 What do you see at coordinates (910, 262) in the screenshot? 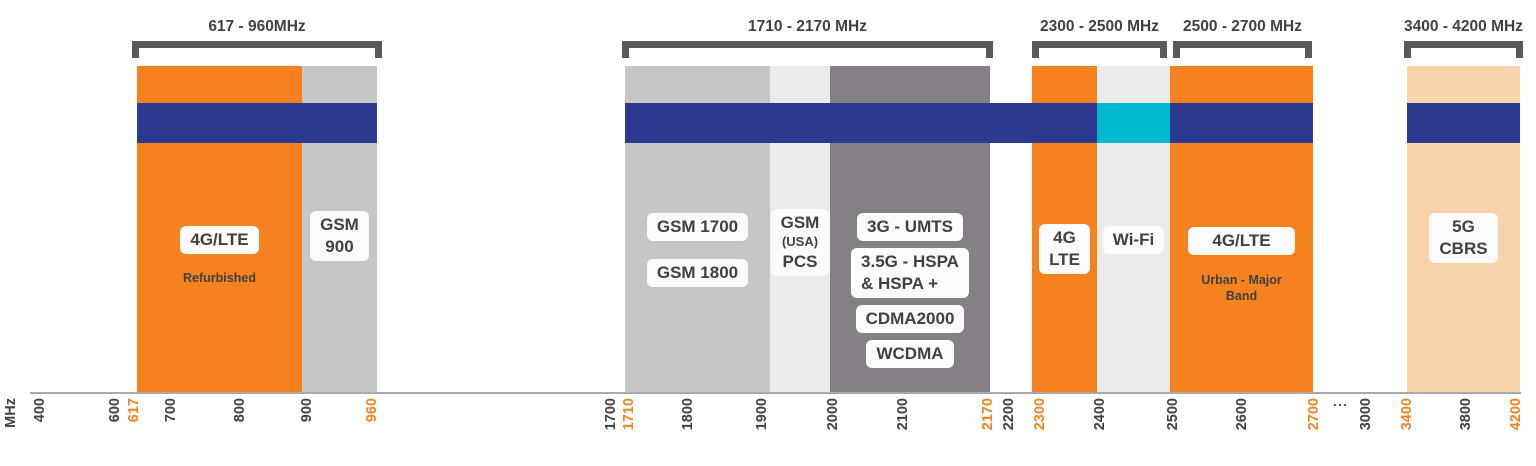
I see `tech-label-line: 3.5G - HSPA` at bounding box center [910, 262].